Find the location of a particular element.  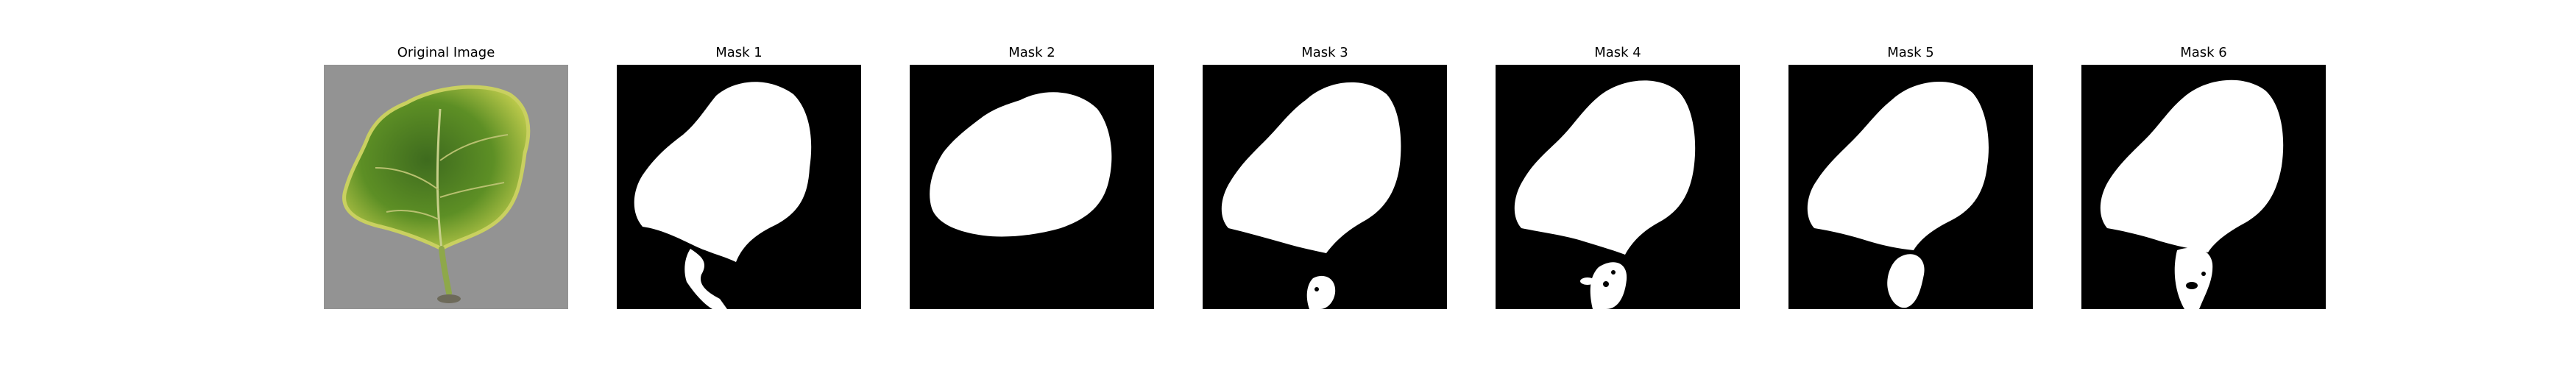

panel-title: Mask 5 is located at coordinates (1910, 52).